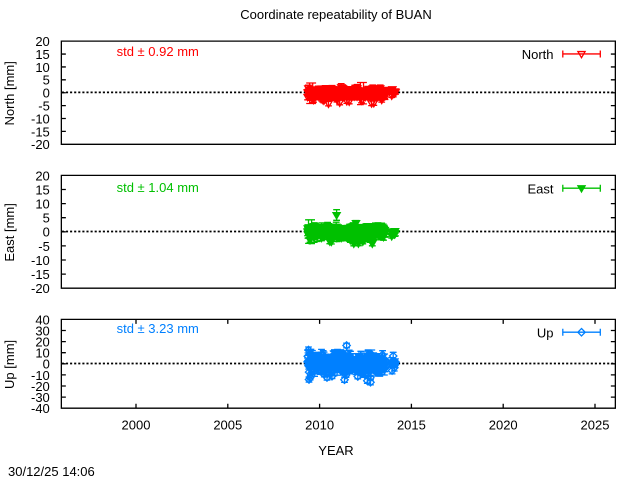 Image resolution: width=640 pixels, height=480 pixels. What do you see at coordinates (158, 328) in the screenshot?
I see `svg-text: std ± 3.23 mm` at bounding box center [158, 328].